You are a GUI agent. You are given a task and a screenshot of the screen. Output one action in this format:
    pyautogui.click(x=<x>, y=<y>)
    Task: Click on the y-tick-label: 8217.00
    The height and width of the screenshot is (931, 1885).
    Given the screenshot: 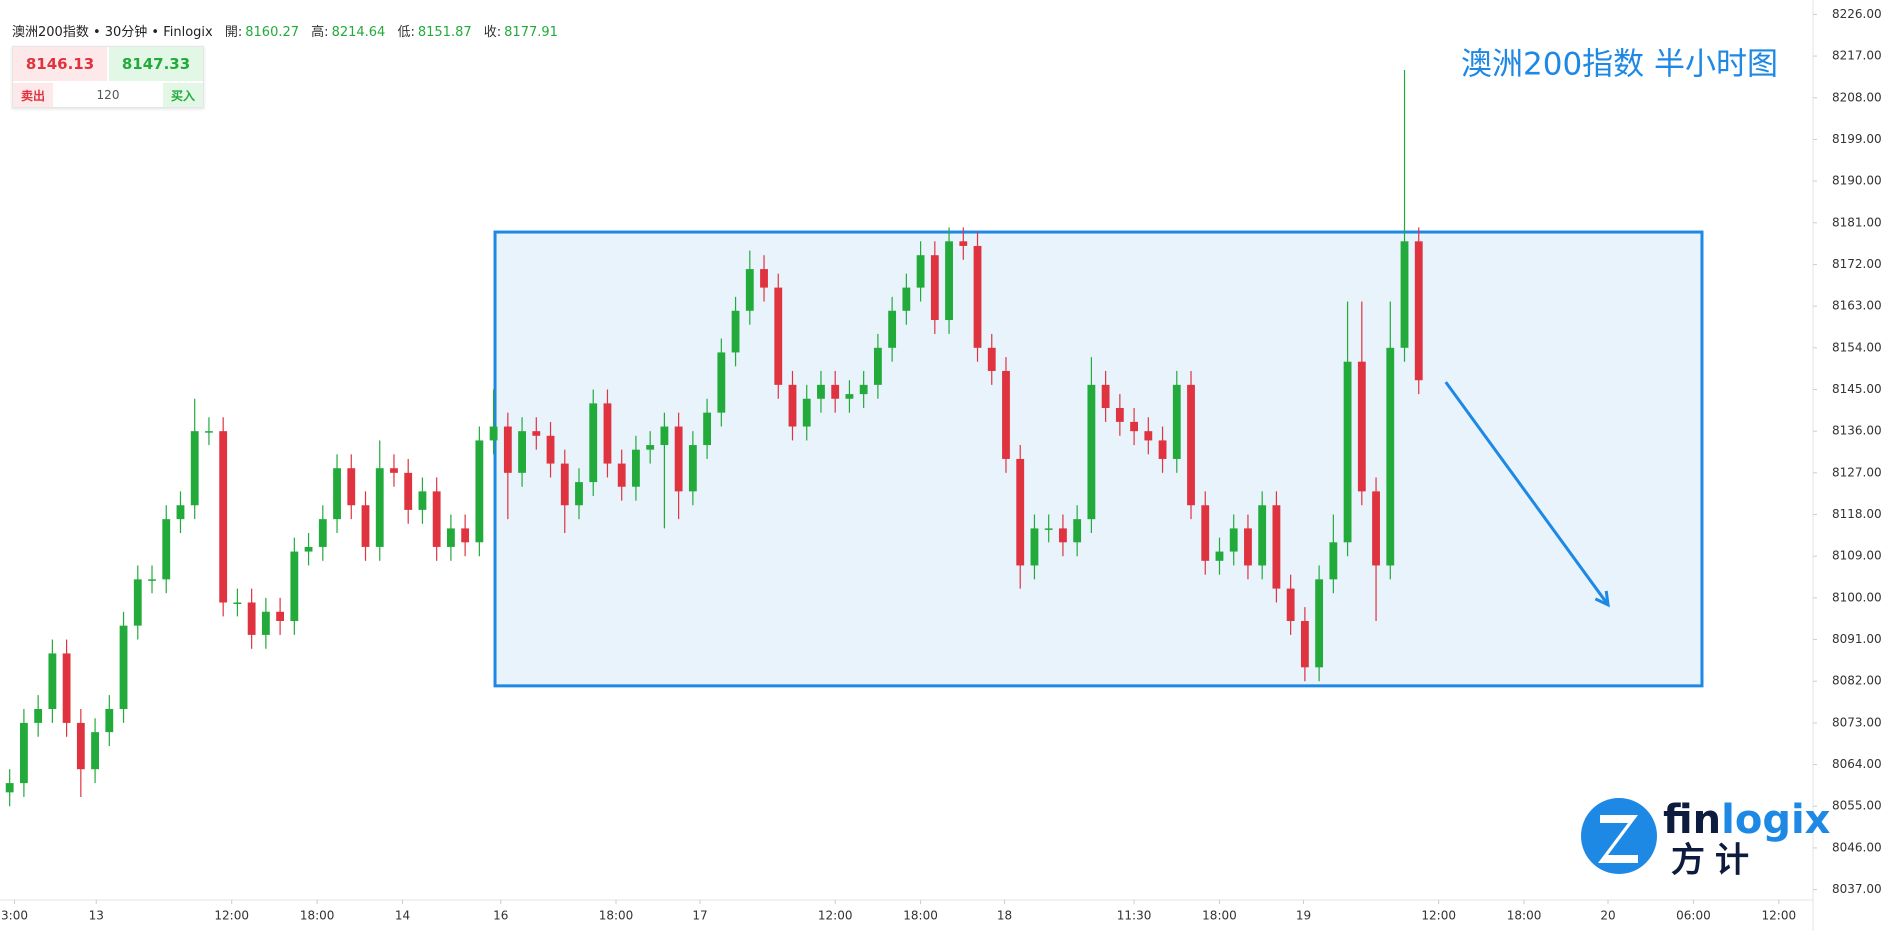 What is the action you would take?
    pyautogui.click(x=1857, y=56)
    